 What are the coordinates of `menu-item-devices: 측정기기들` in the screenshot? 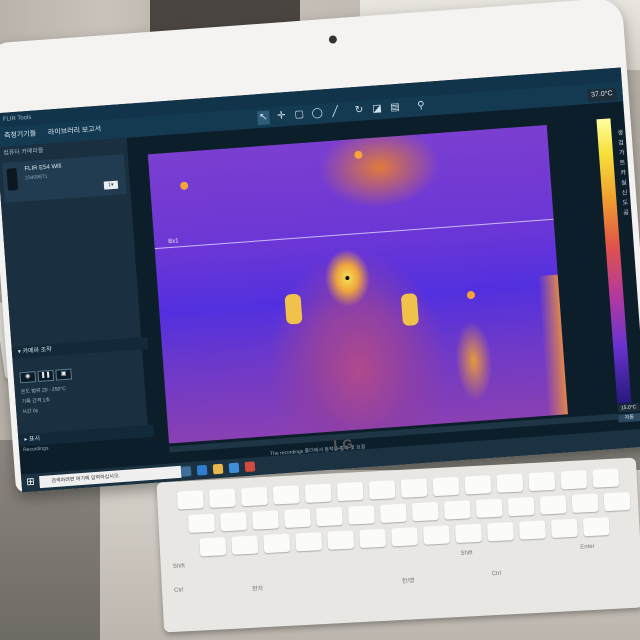 It's located at (20, 135).